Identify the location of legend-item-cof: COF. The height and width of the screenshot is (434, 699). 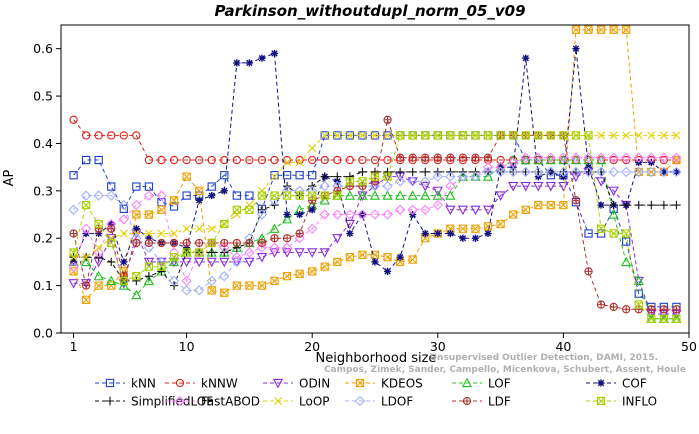
(616, 384).